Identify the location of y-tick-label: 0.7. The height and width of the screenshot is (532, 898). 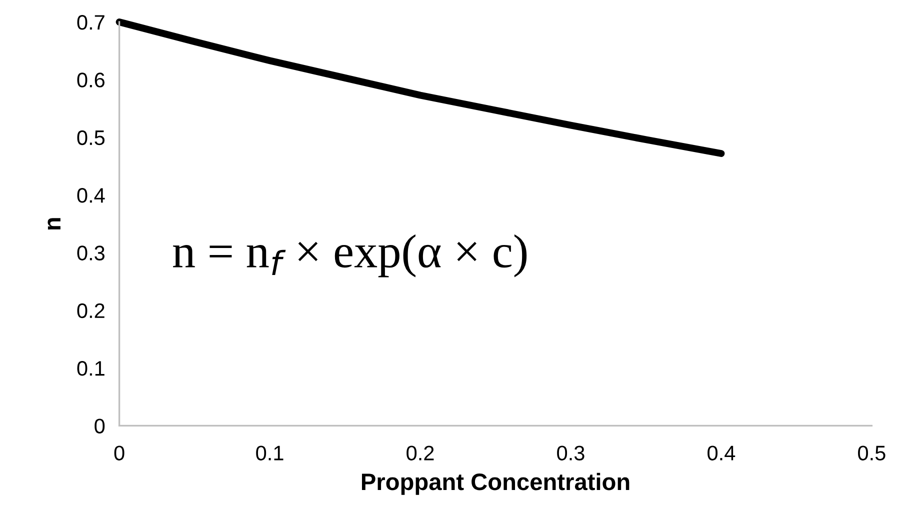
(90, 22).